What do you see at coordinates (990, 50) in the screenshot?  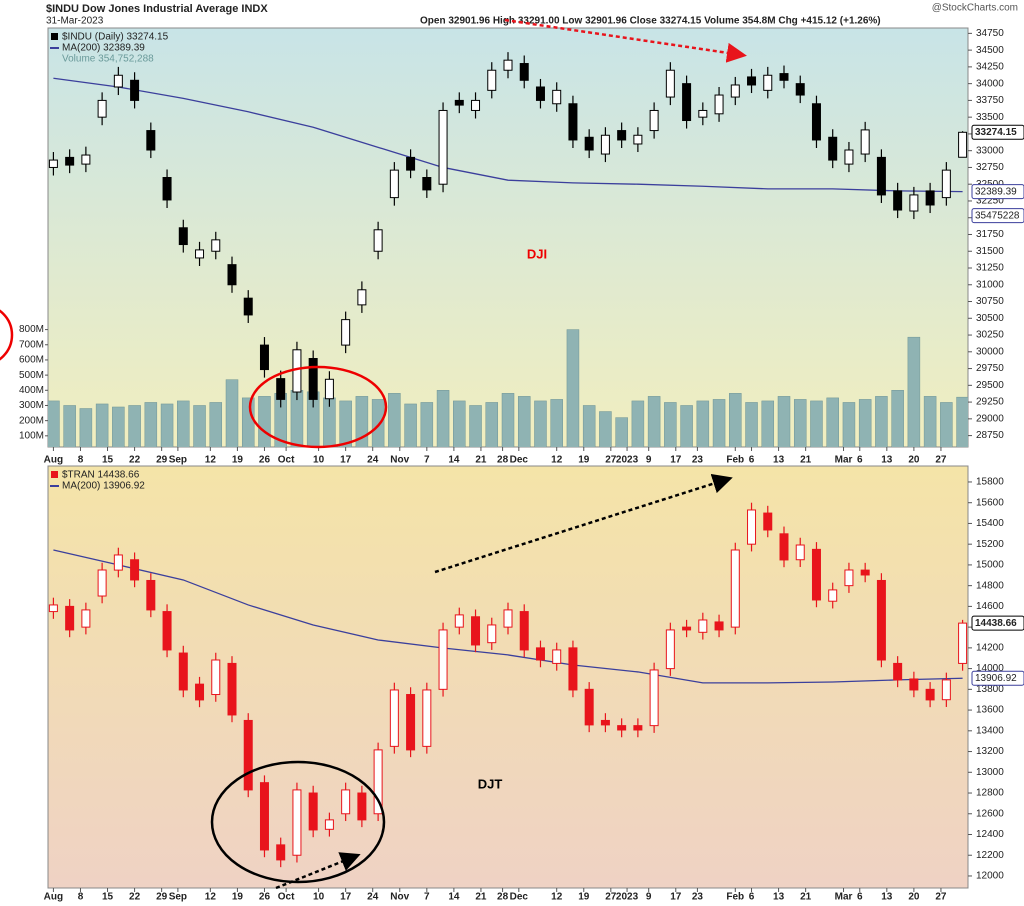 I see `y-tick-label: 34500` at bounding box center [990, 50].